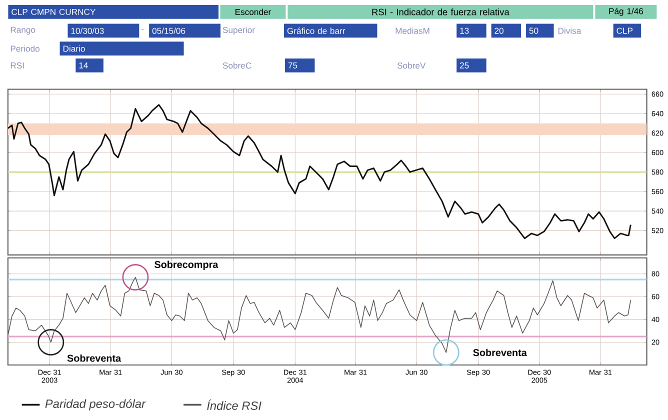 This screenshot has width=668, height=420. I want to click on text: 05/15/06, so click(169, 31).